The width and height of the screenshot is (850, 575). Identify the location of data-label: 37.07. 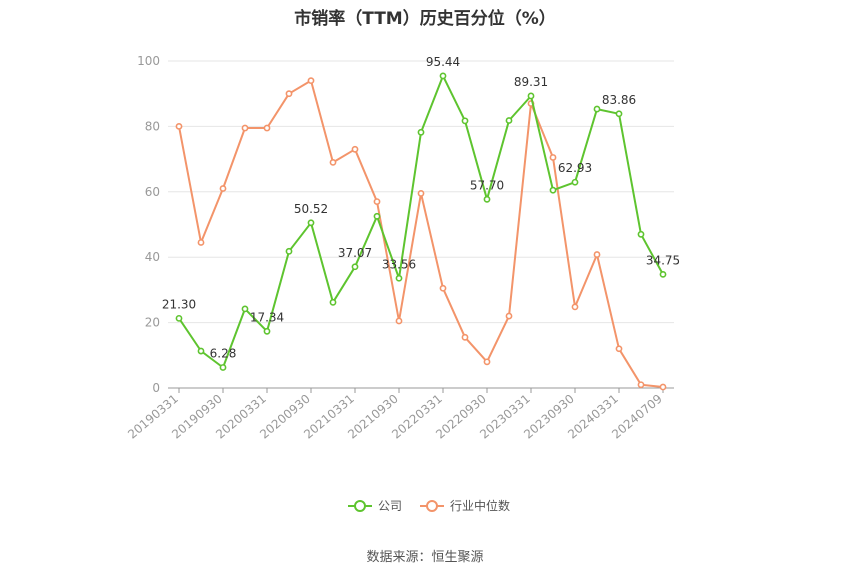
(355, 253).